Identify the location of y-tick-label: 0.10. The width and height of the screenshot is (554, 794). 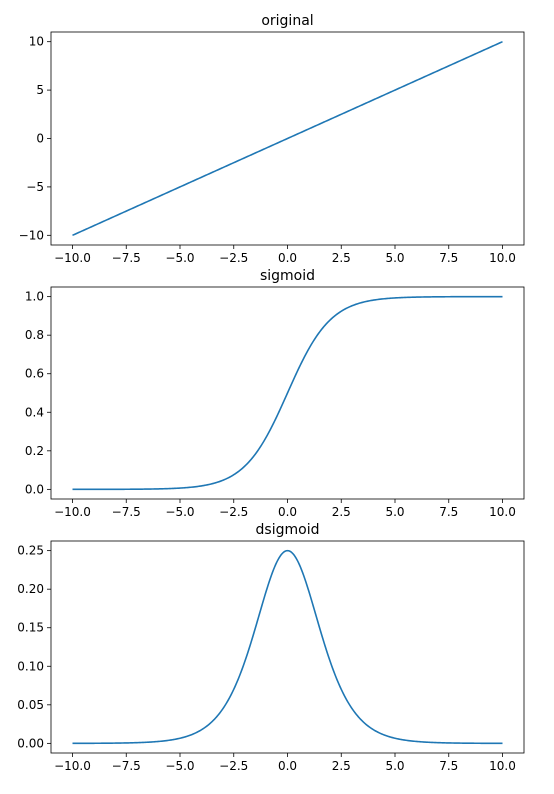
(30, 666).